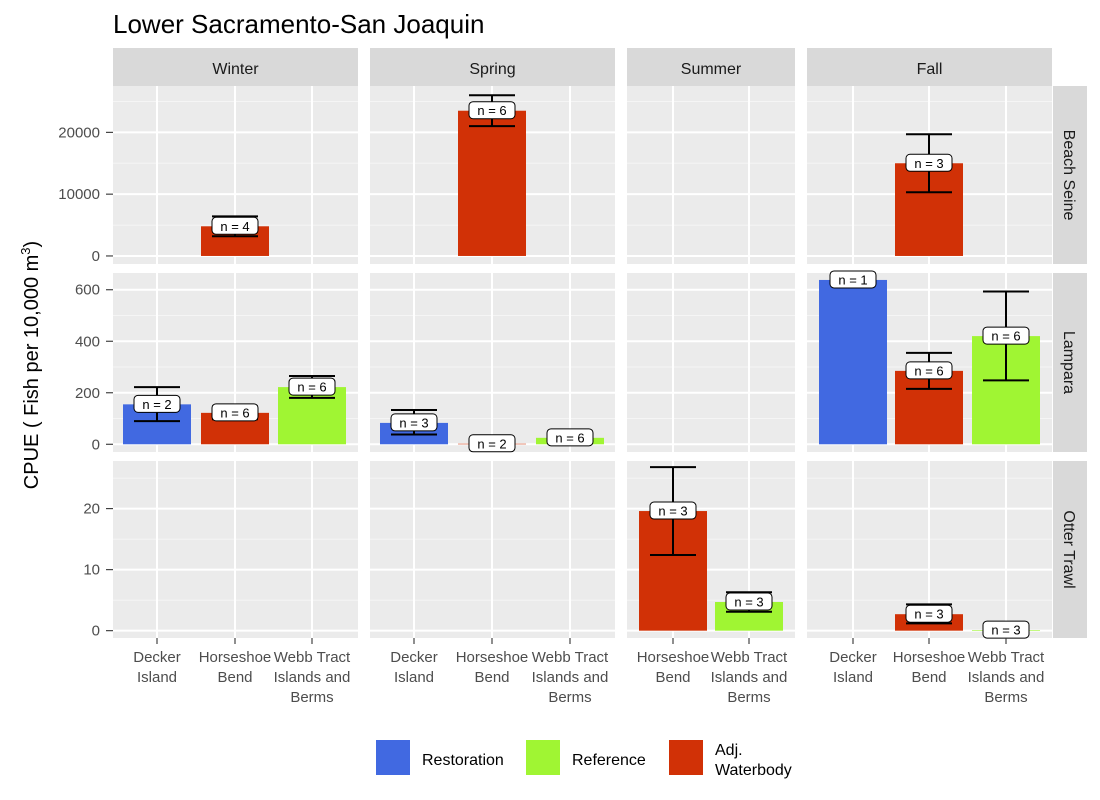  I want to click on legend-label: Adj. Waterbody, so click(753, 760).